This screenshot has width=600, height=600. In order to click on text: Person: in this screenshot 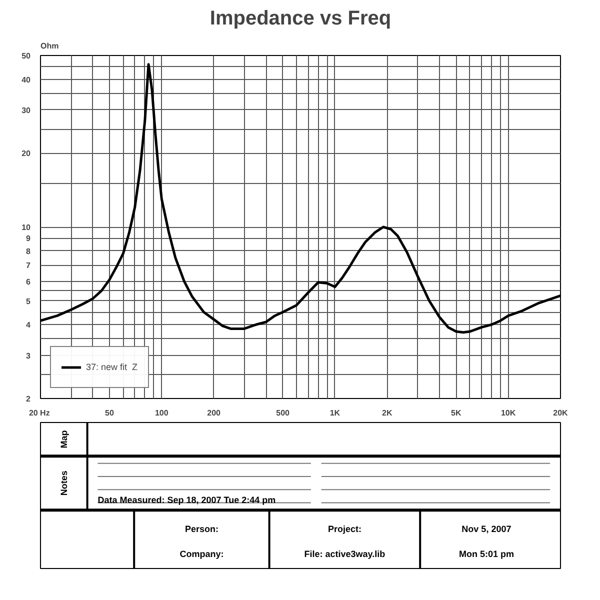, I will do `click(201, 529)`.